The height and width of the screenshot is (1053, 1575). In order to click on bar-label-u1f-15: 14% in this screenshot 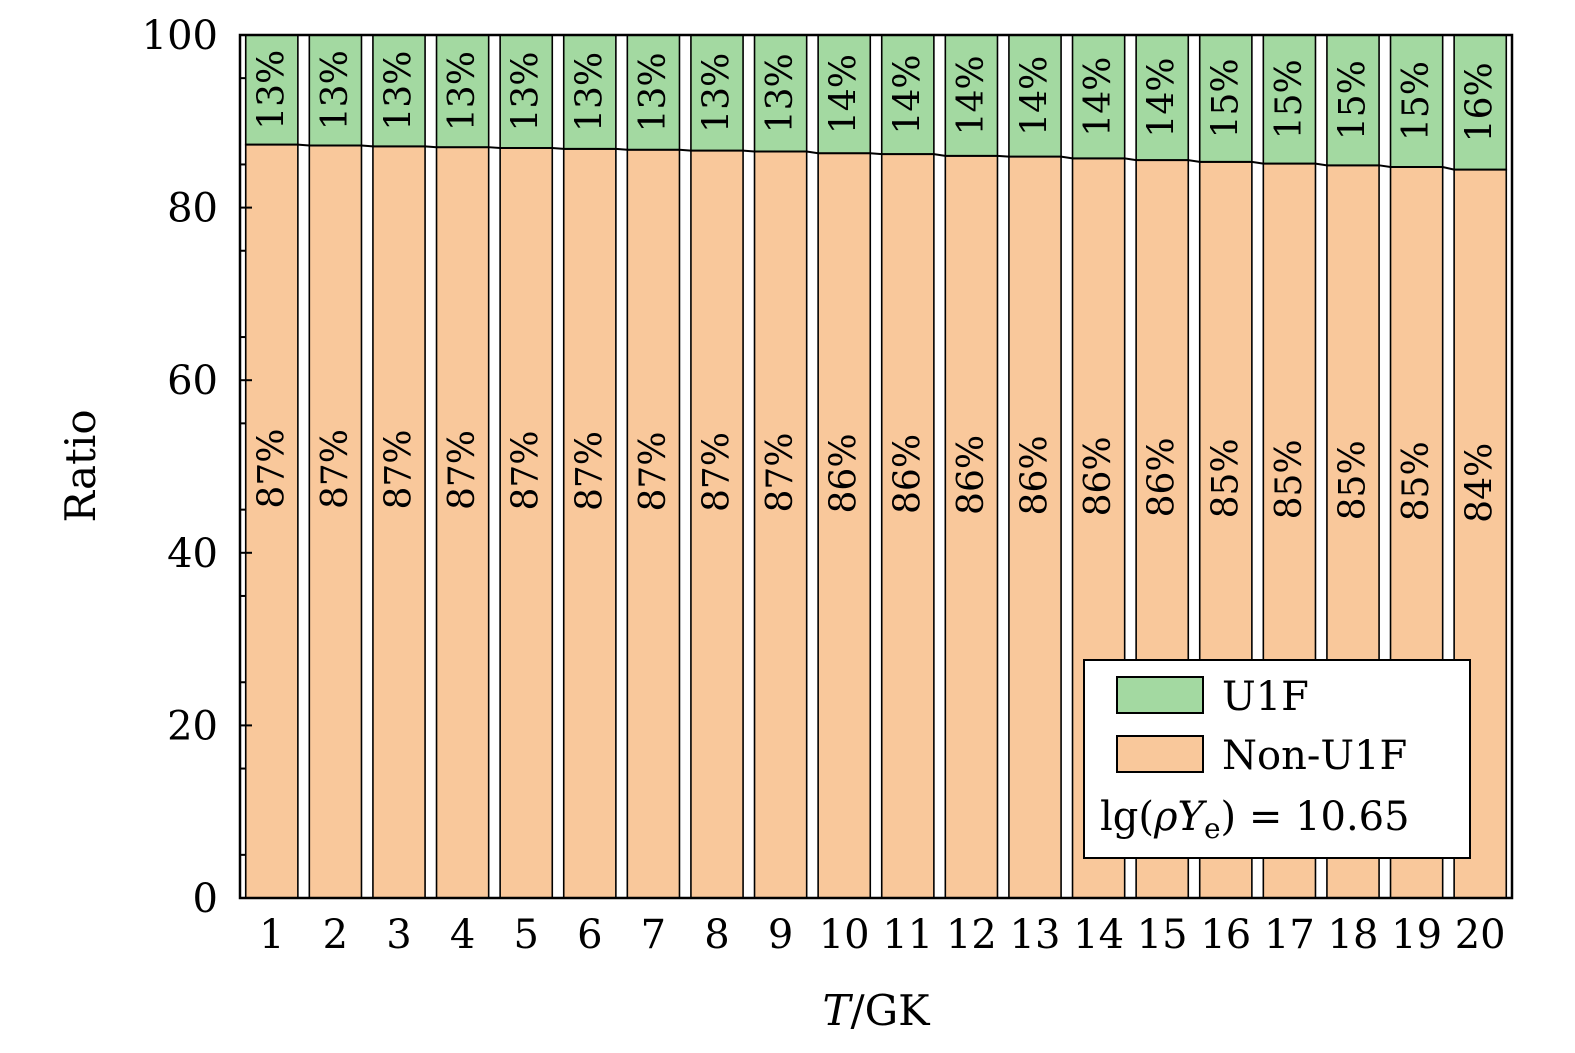, I will do `click(1162, 98)`.